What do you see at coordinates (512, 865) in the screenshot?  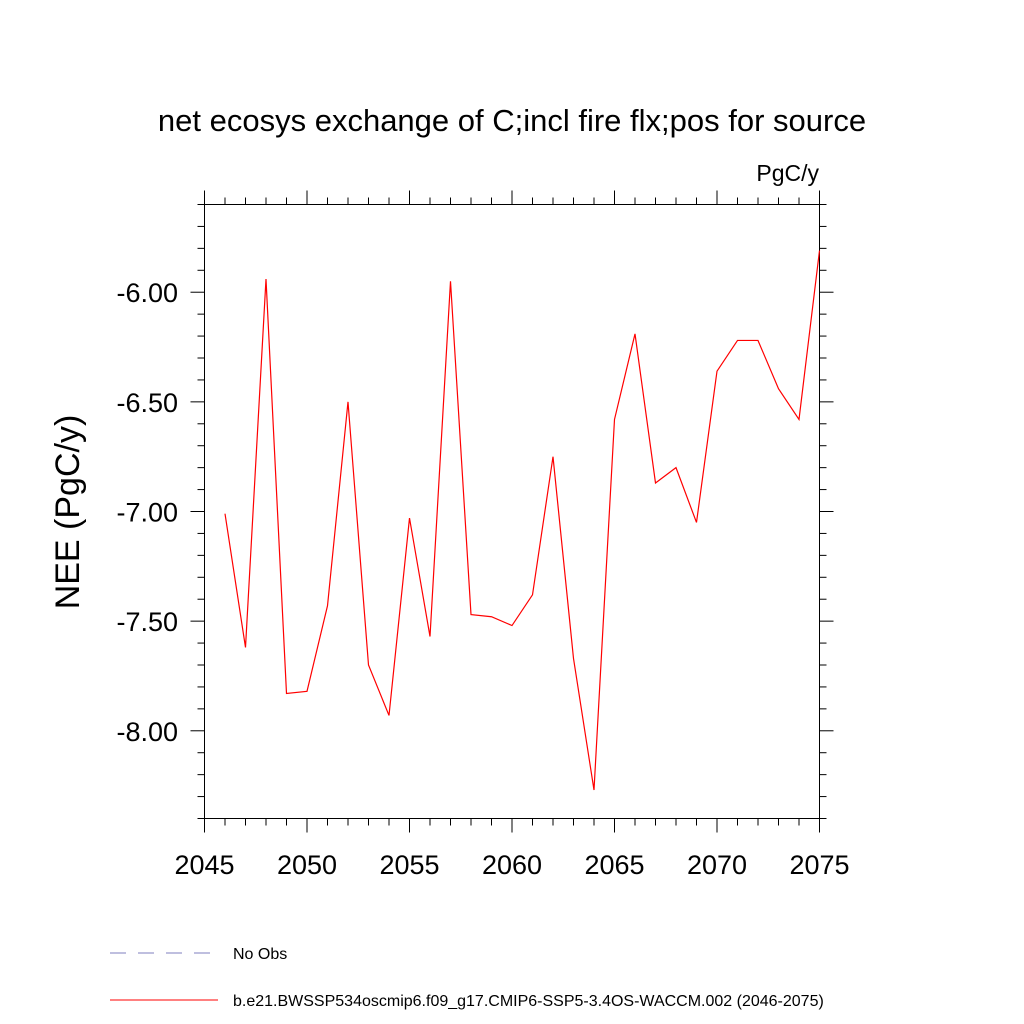 I see `x-tick-label: 2060` at bounding box center [512, 865].